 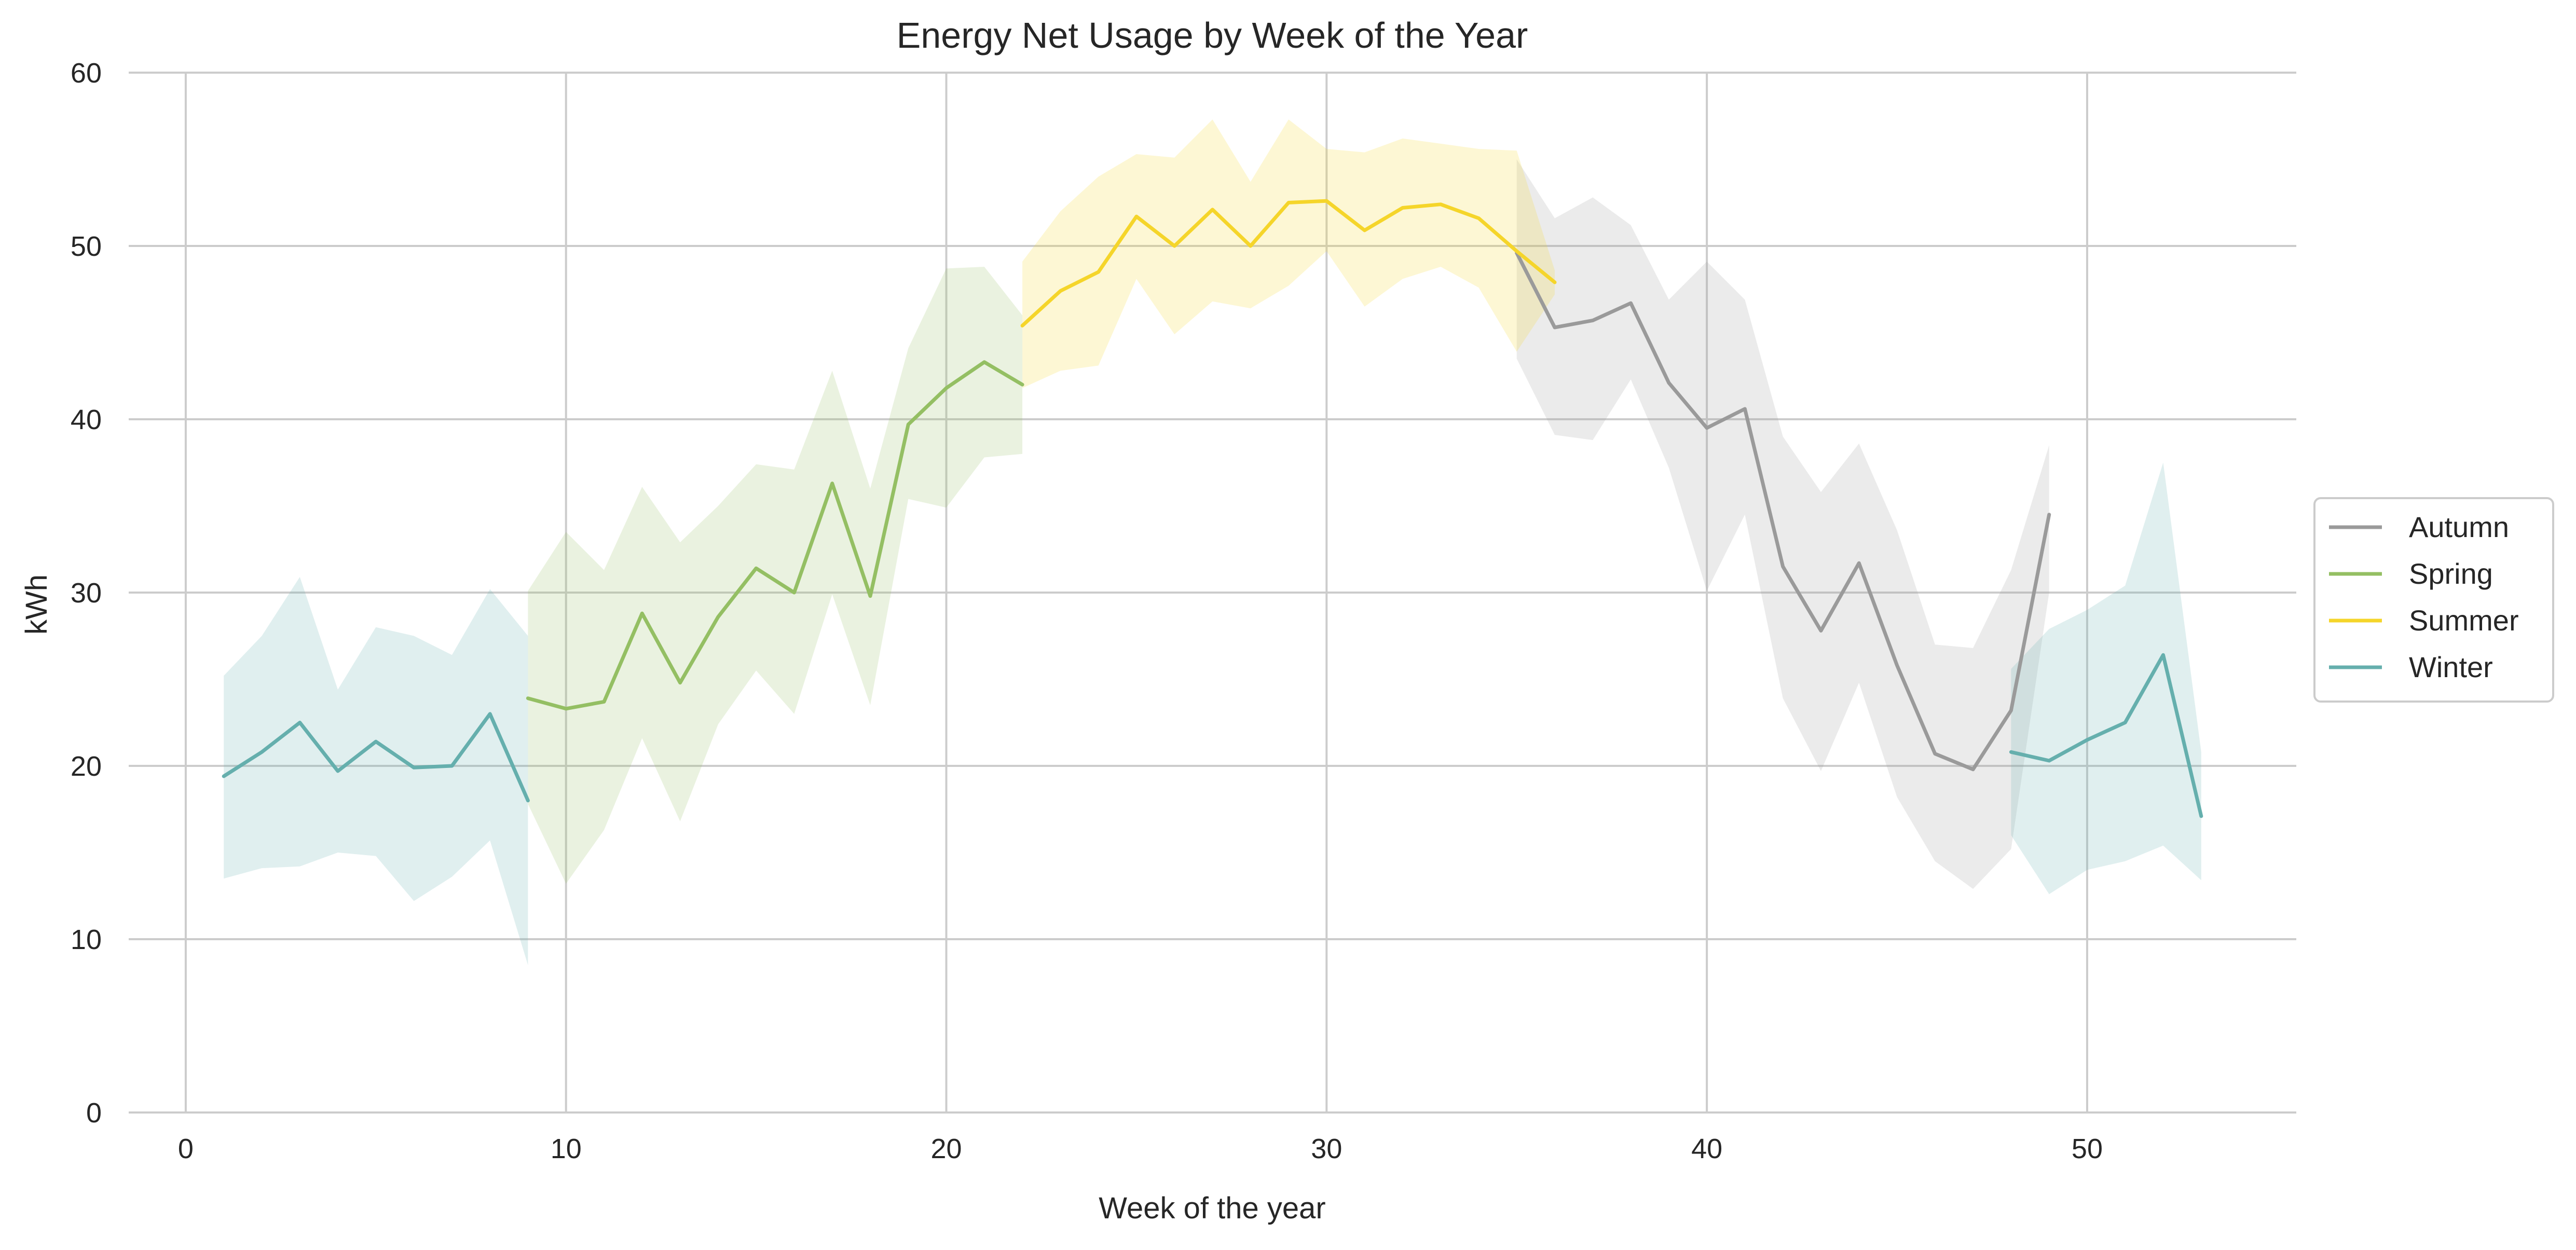 What do you see at coordinates (86, 939) in the screenshot?
I see `y-tick-label: 10` at bounding box center [86, 939].